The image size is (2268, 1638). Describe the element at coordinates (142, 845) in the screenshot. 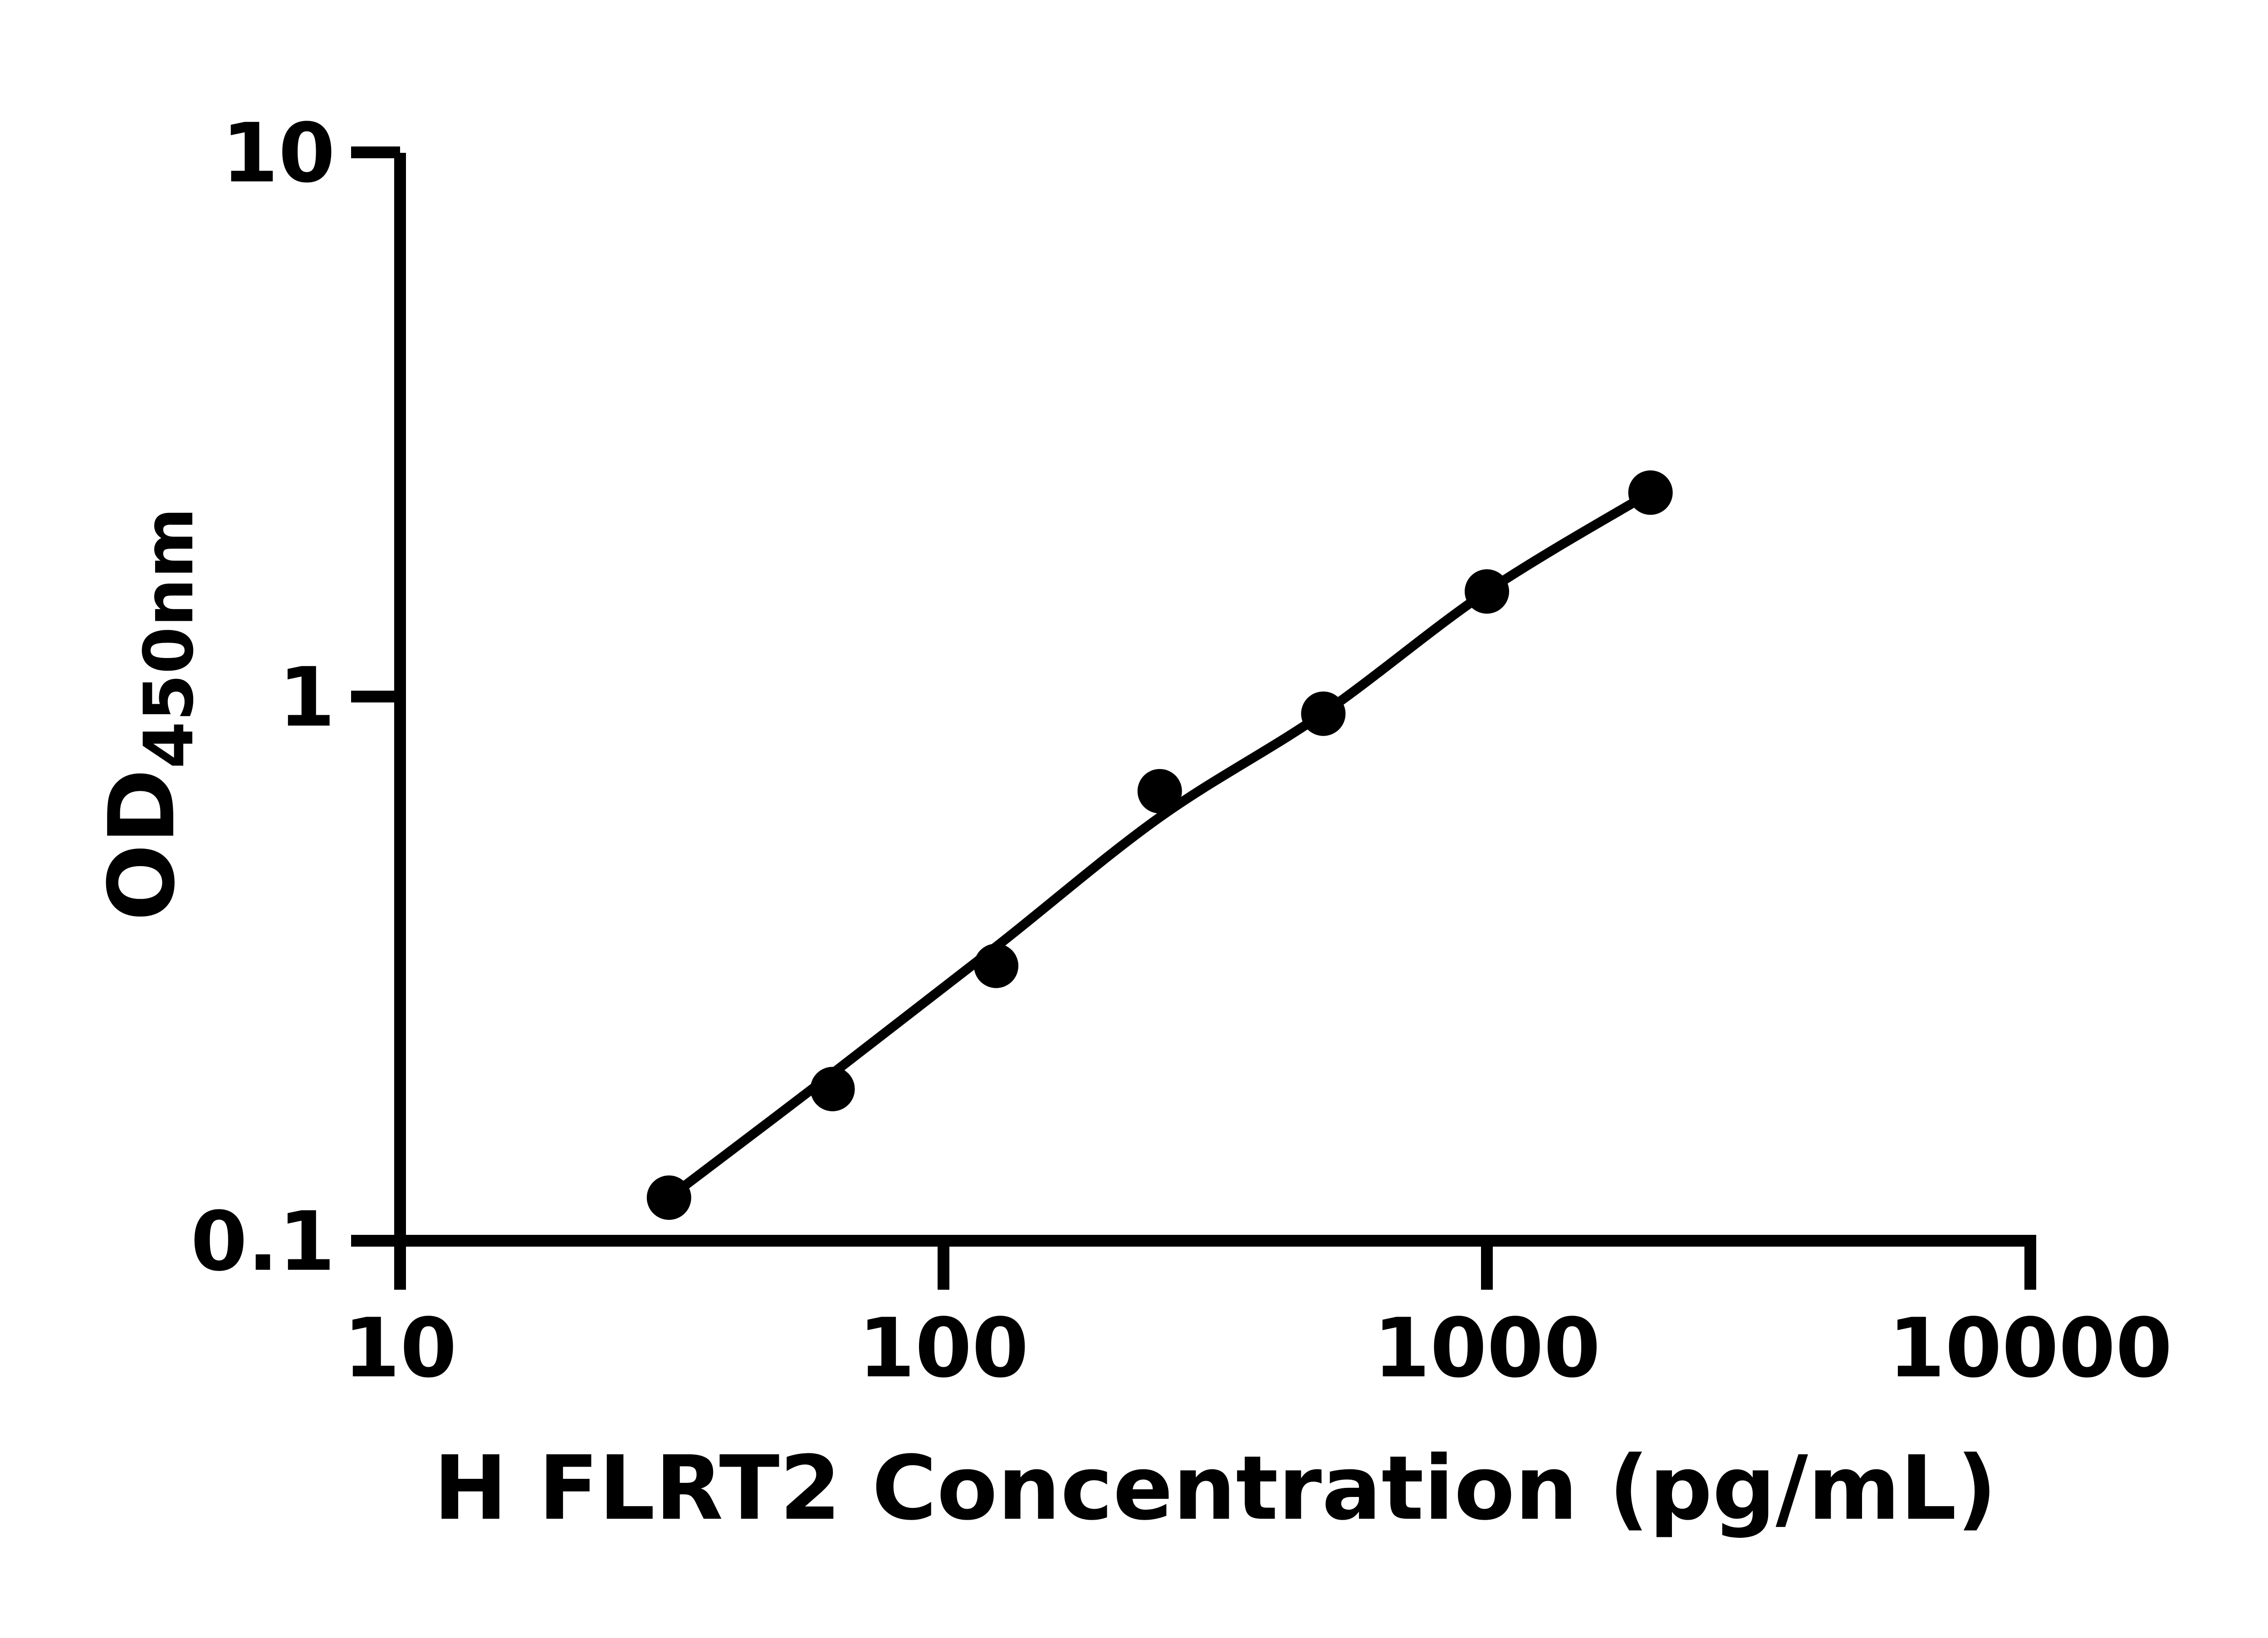

I see `y-axis-title-main: OD` at that location.